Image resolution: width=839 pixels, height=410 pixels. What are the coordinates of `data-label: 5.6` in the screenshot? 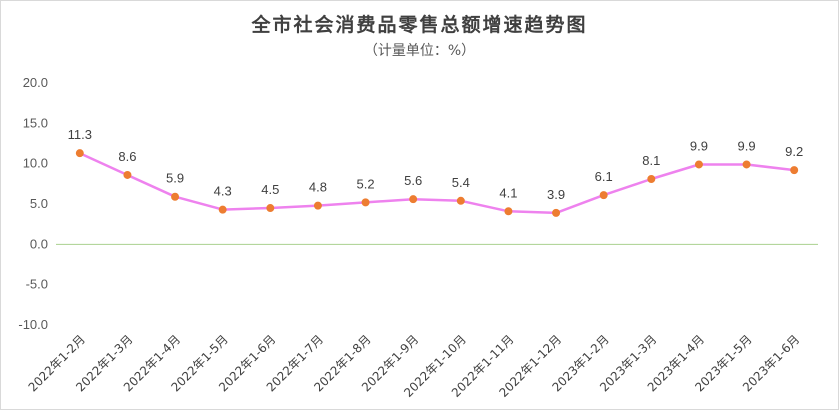 It's located at (413, 180).